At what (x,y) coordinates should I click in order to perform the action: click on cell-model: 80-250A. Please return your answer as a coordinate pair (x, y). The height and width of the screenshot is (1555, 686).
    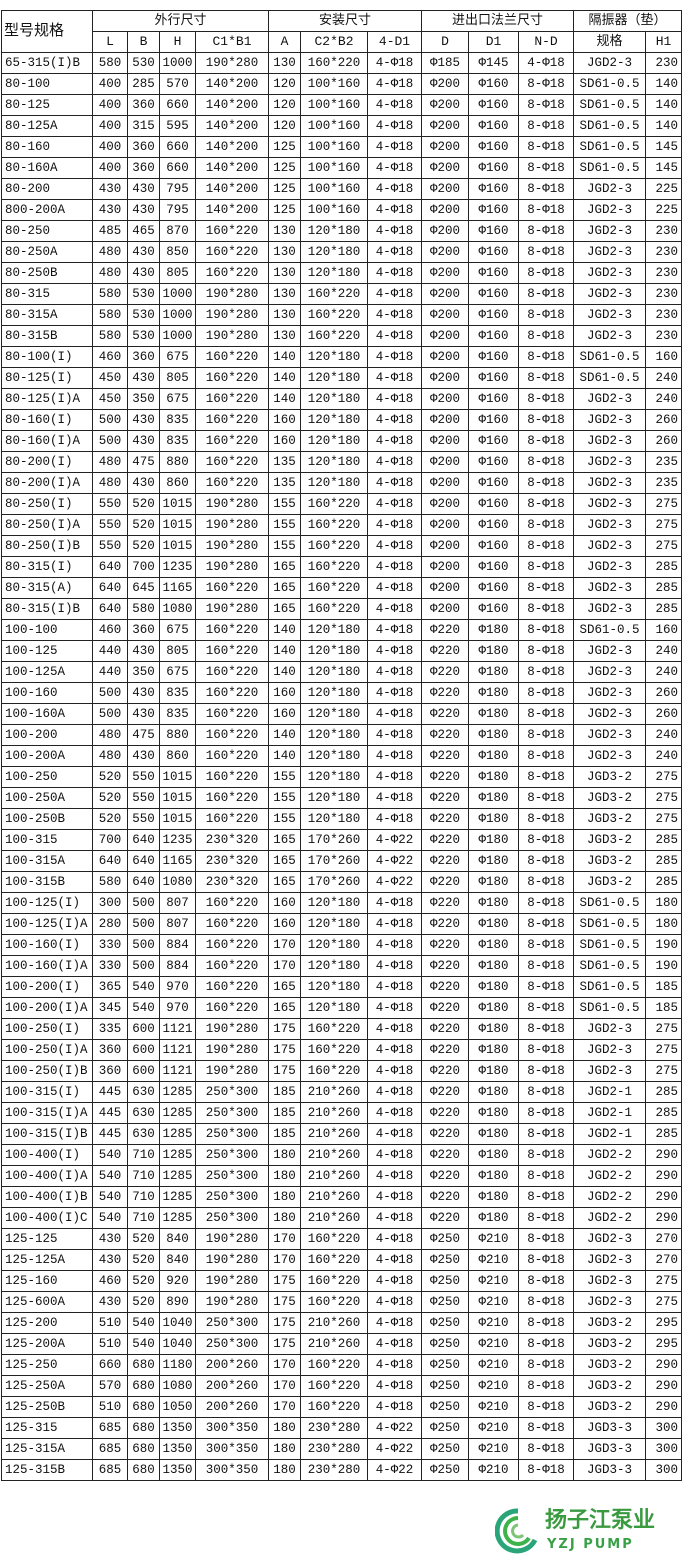
    Looking at the image, I should click on (47, 252).